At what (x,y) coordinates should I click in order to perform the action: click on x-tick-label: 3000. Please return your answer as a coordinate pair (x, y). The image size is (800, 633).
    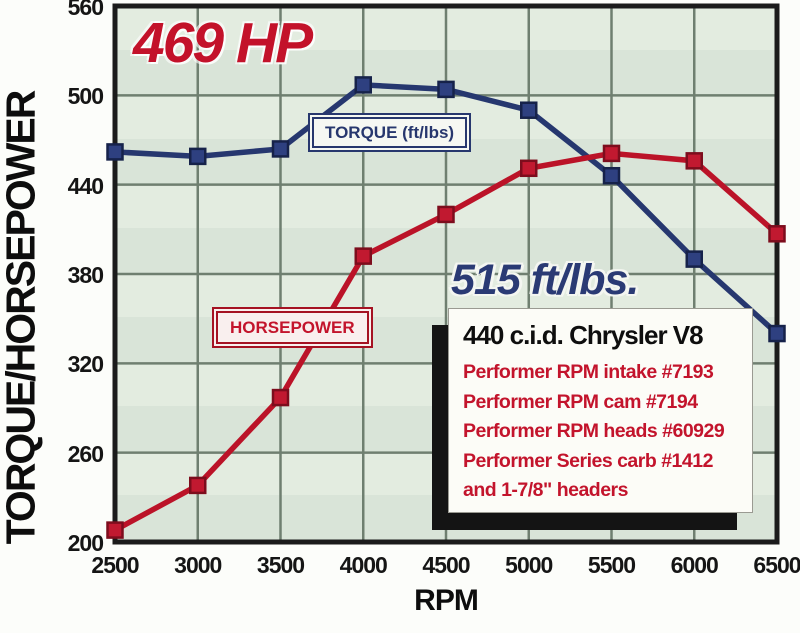
    Looking at the image, I should click on (198, 565).